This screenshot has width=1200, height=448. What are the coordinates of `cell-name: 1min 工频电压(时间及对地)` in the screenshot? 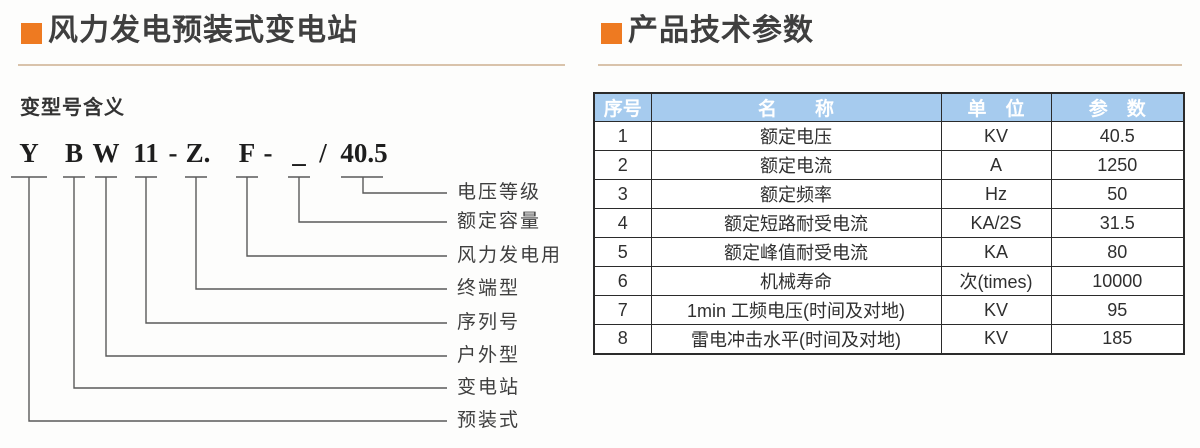 It's located at (796, 310).